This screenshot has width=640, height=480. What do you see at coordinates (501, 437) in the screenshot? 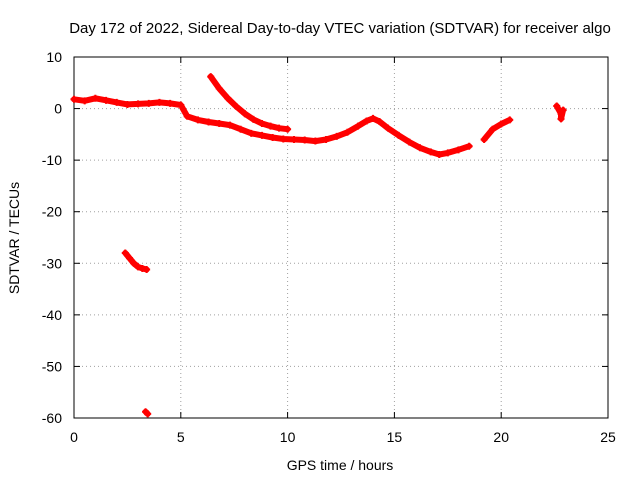
I see `x-tick-label: 20` at bounding box center [501, 437].